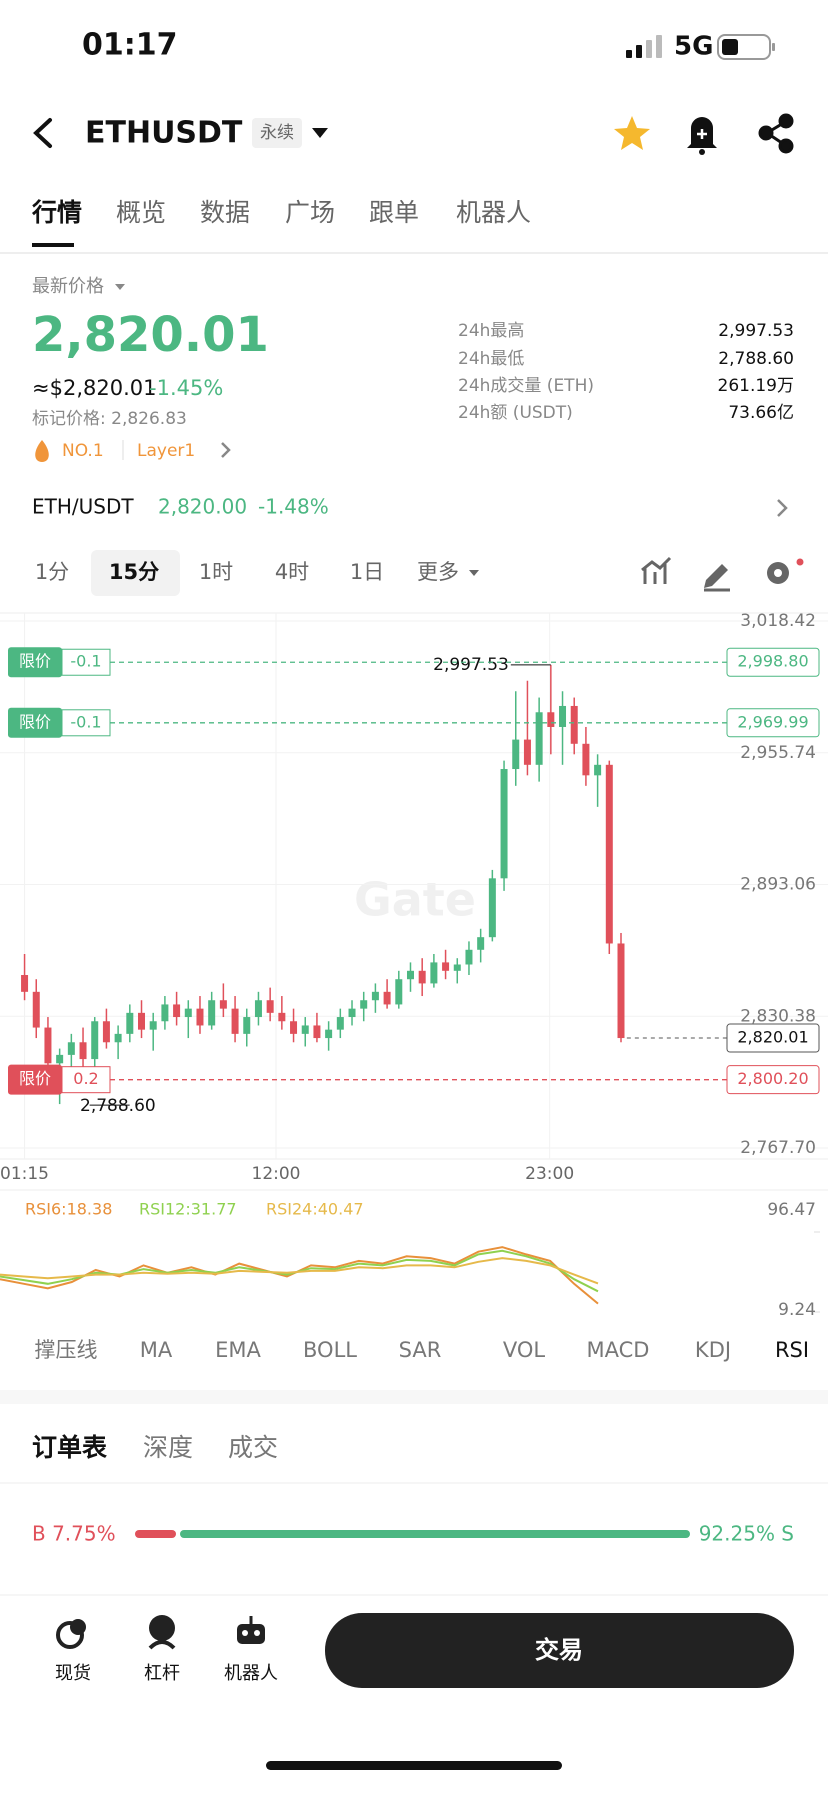 This screenshot has width=828, height=1796. I want to click on interval-tab: 1分, so click(52, 572).